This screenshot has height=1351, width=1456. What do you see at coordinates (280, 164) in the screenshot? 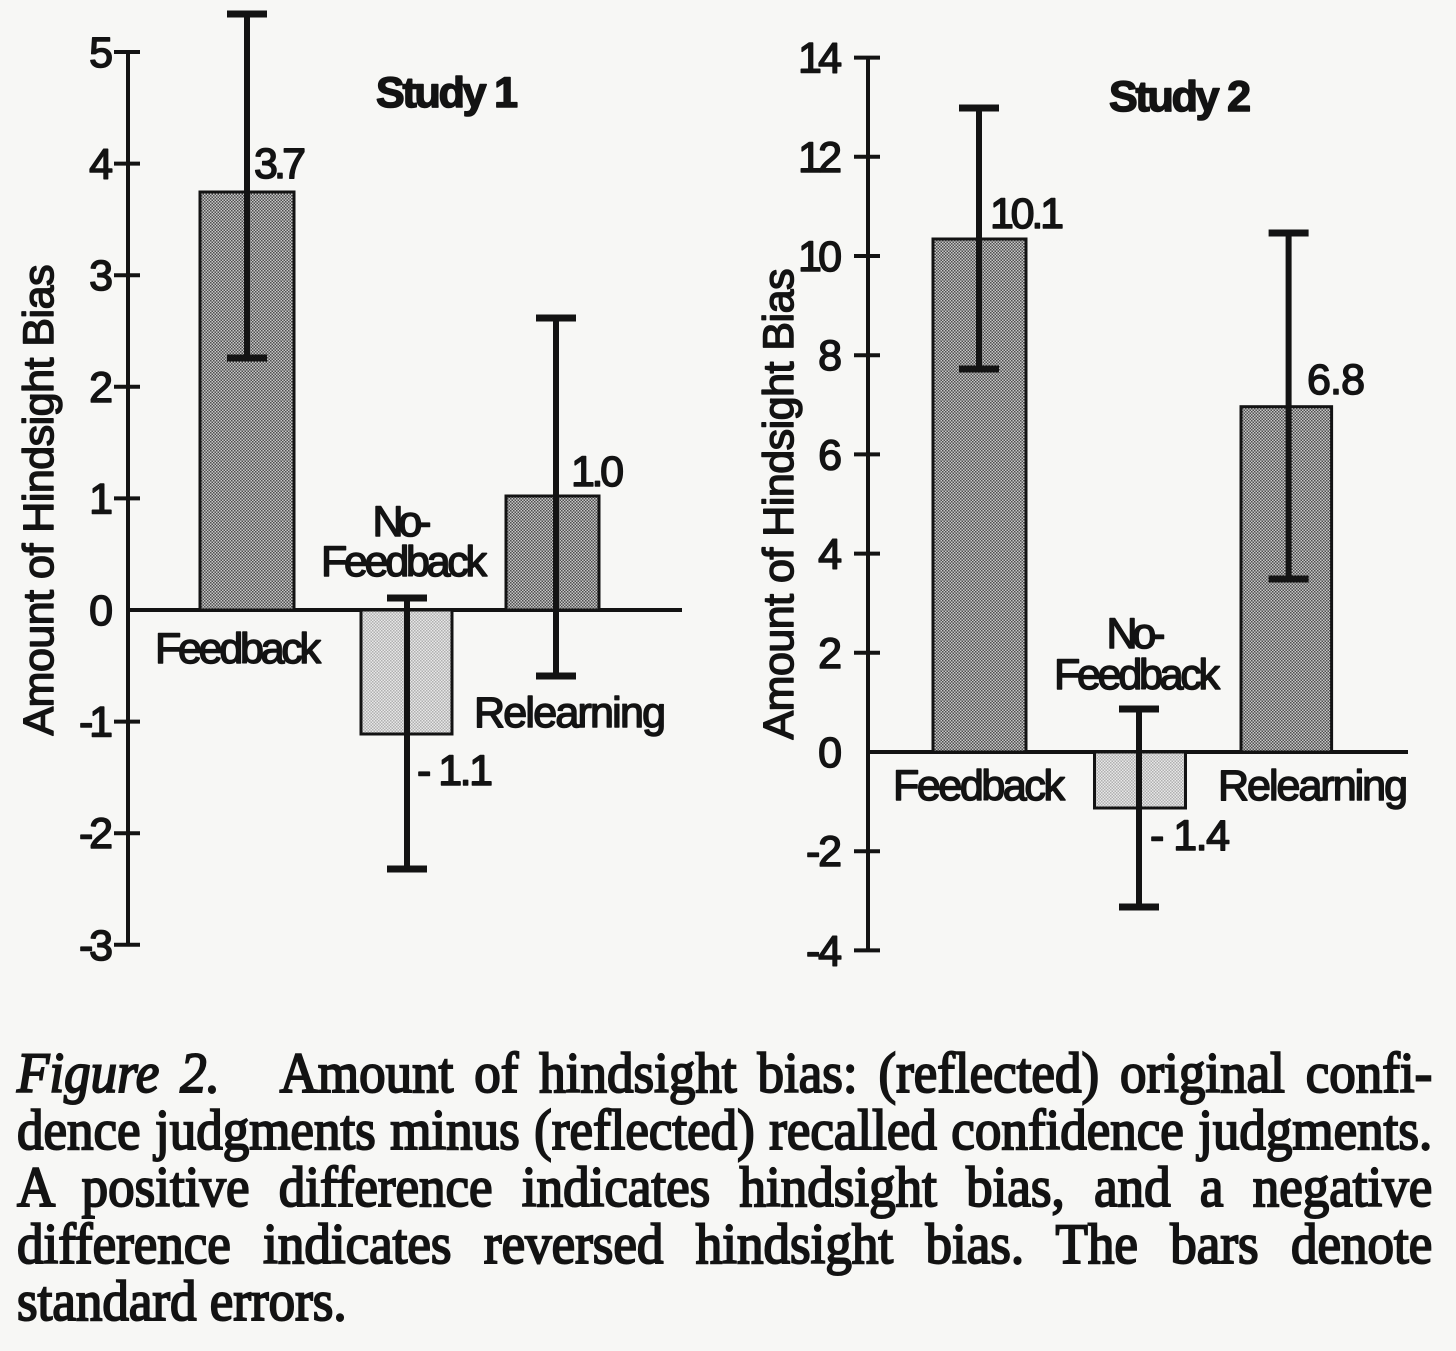
I see `svg-text: 3.7` at bounding box center [280, 164].